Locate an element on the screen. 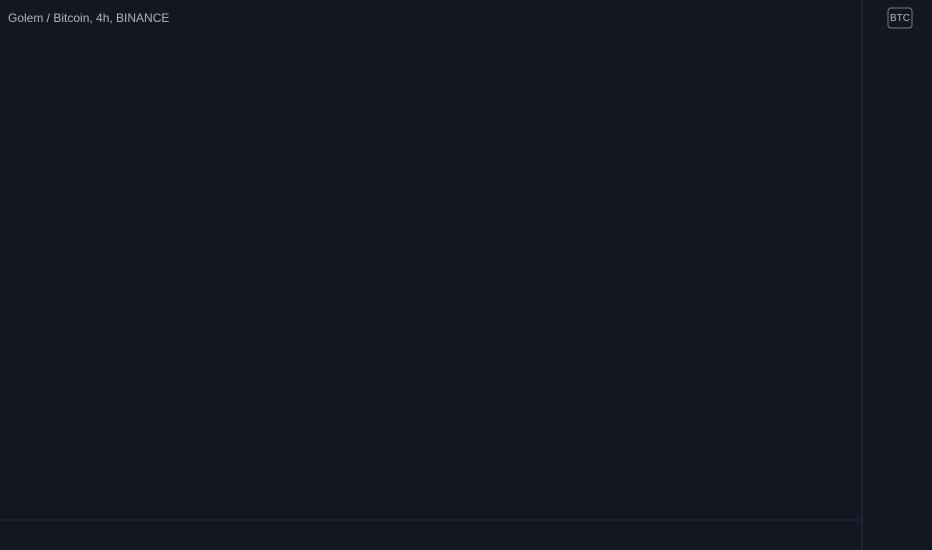 This screenshot has height=550, width=932. currency-button is located at coordinates (900, 18).